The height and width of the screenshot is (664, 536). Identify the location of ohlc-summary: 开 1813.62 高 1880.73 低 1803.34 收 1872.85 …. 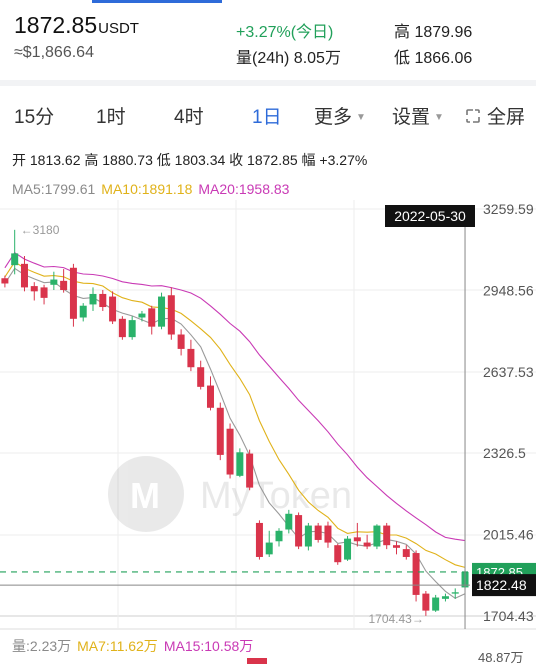
(190, 160).